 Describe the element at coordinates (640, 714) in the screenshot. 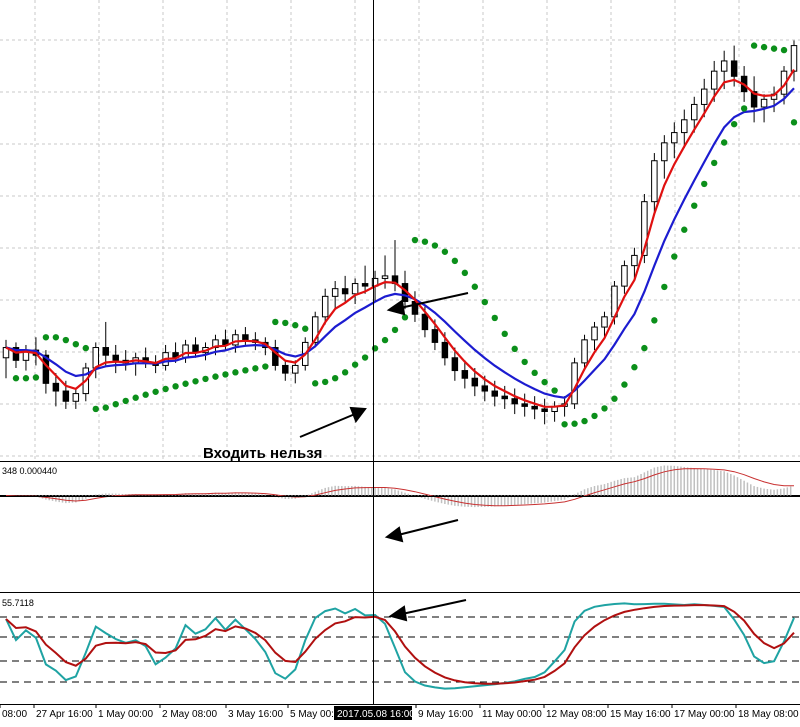

I see `time-axis-label: 15 May 16:00` at that location.